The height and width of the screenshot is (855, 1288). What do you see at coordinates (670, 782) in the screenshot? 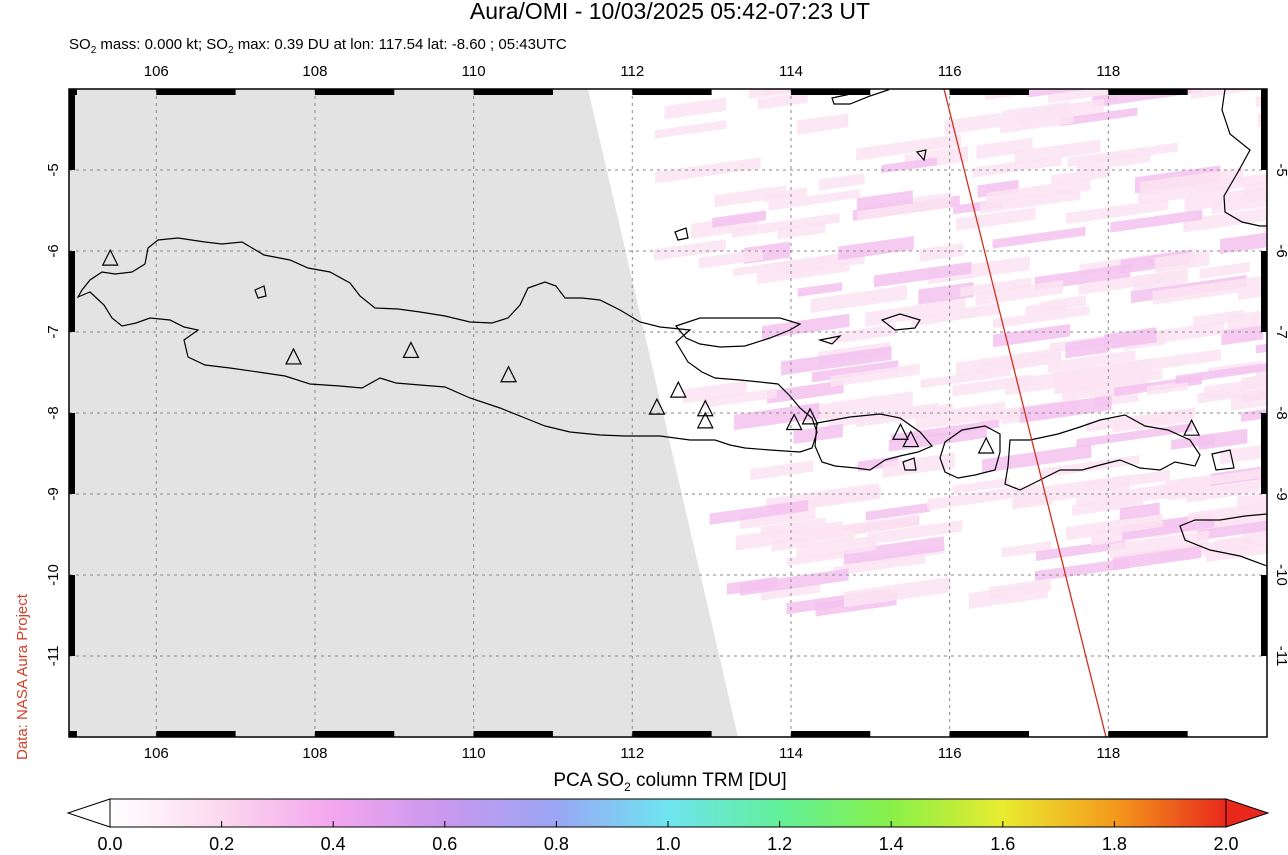
I see `colorbar-title: PCA SO2 column TRM [DU]` at bounding box center [670, 782].